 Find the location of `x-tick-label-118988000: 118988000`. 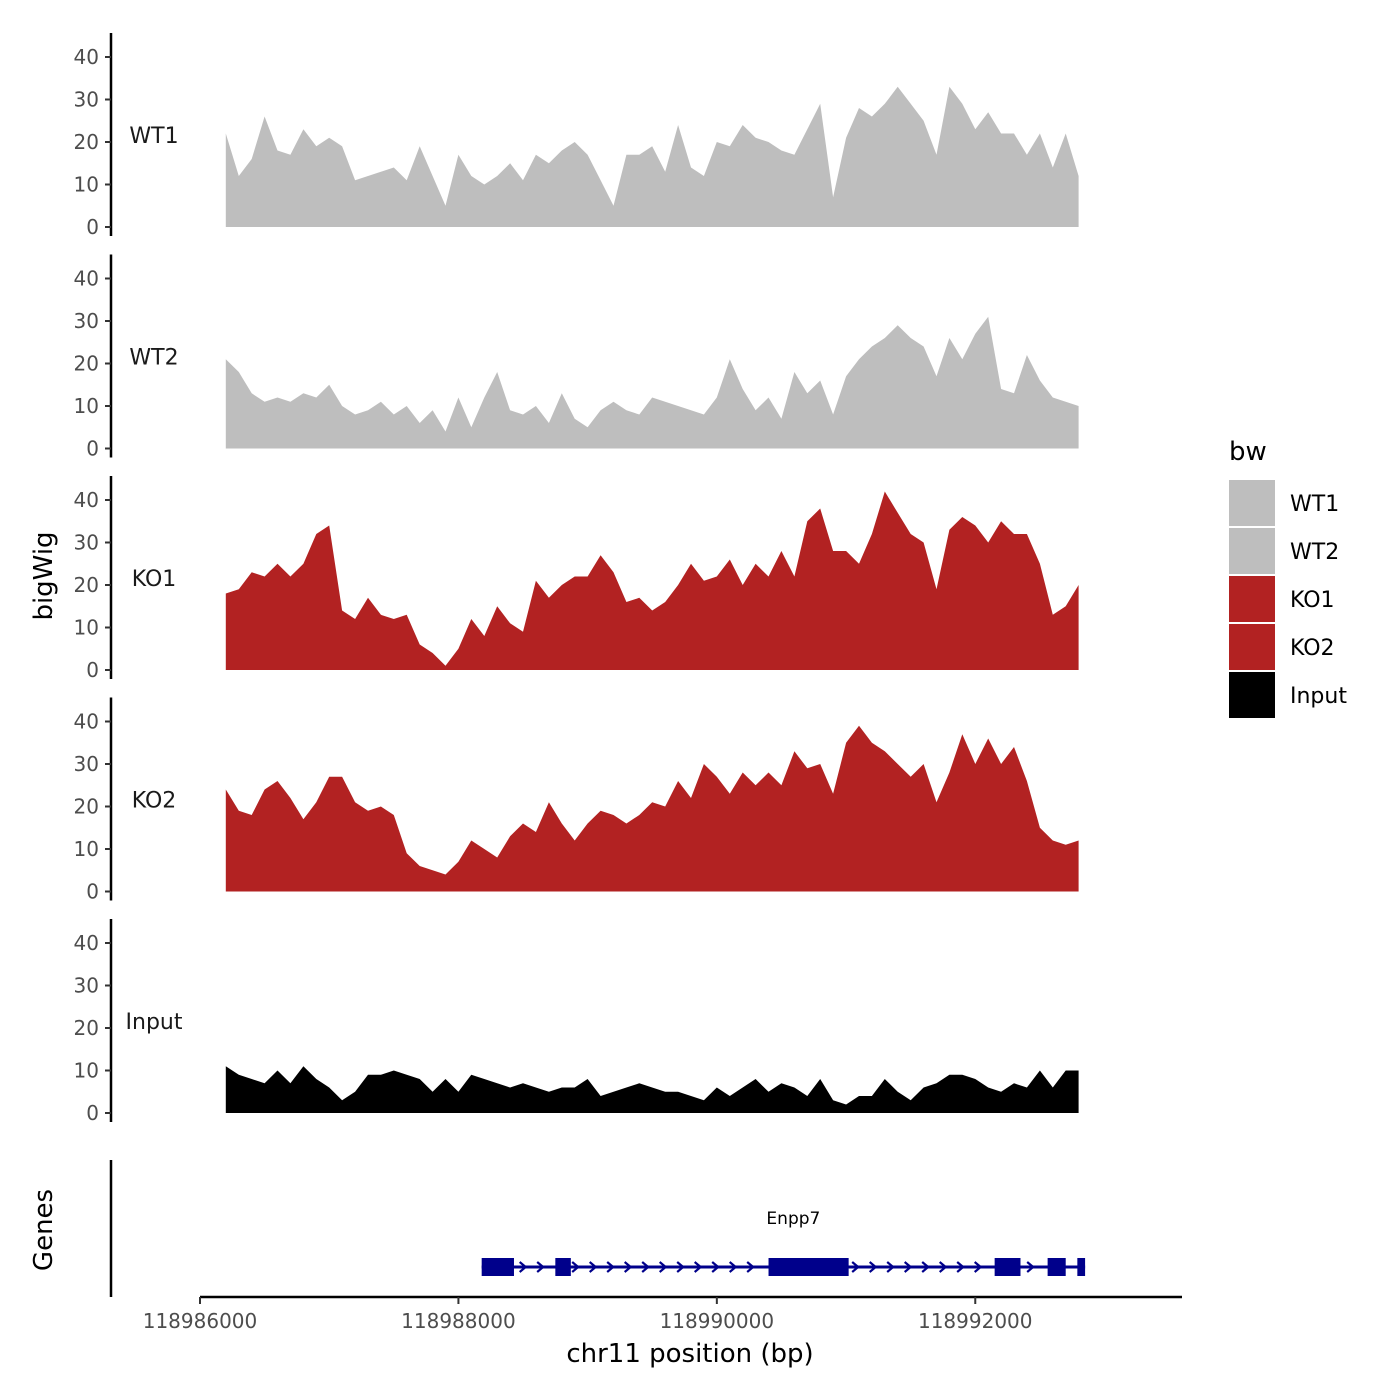

x-tick-label-118988000: 118988000 is located at coordinates (458, 1321).